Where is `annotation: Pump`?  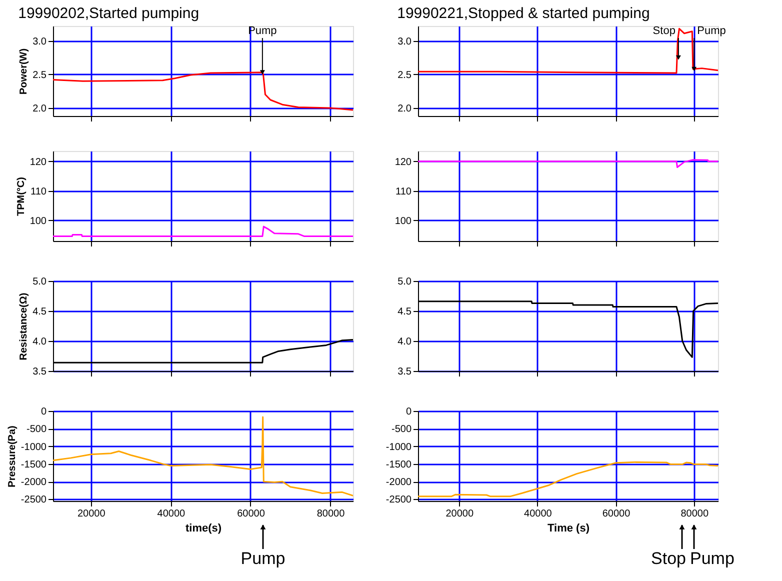
annotation: Pump is located at coordinates (711, 31).